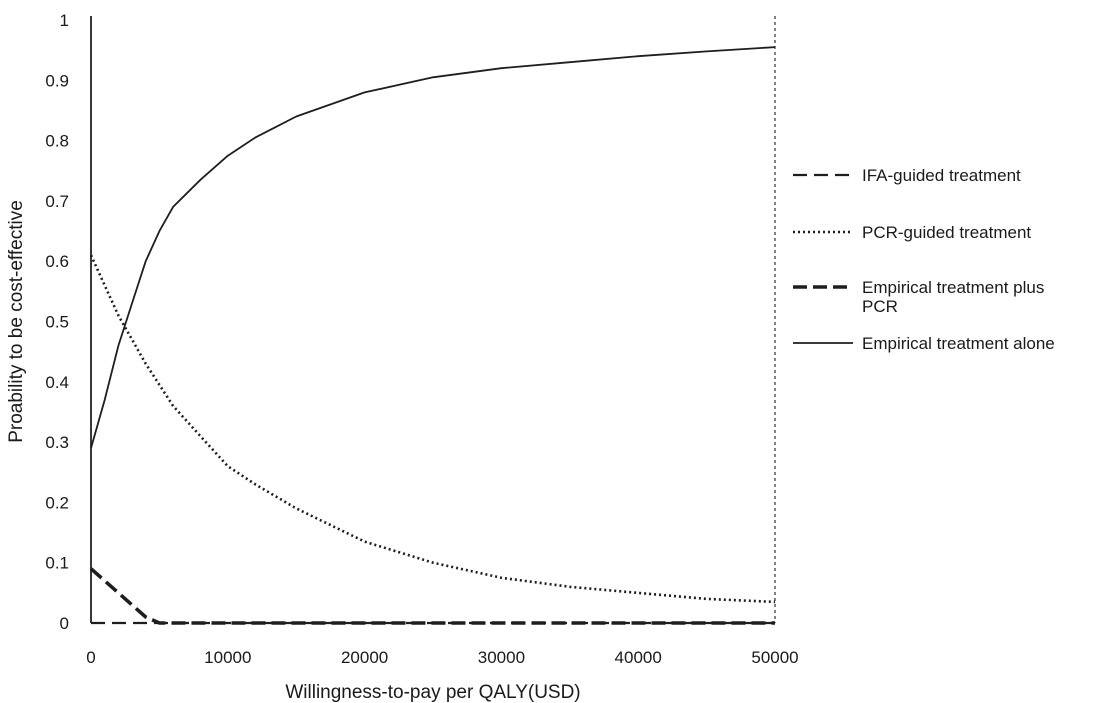 The image size is (1106, 703). I want to click on y-tick-label: 1, so click(64, 20).